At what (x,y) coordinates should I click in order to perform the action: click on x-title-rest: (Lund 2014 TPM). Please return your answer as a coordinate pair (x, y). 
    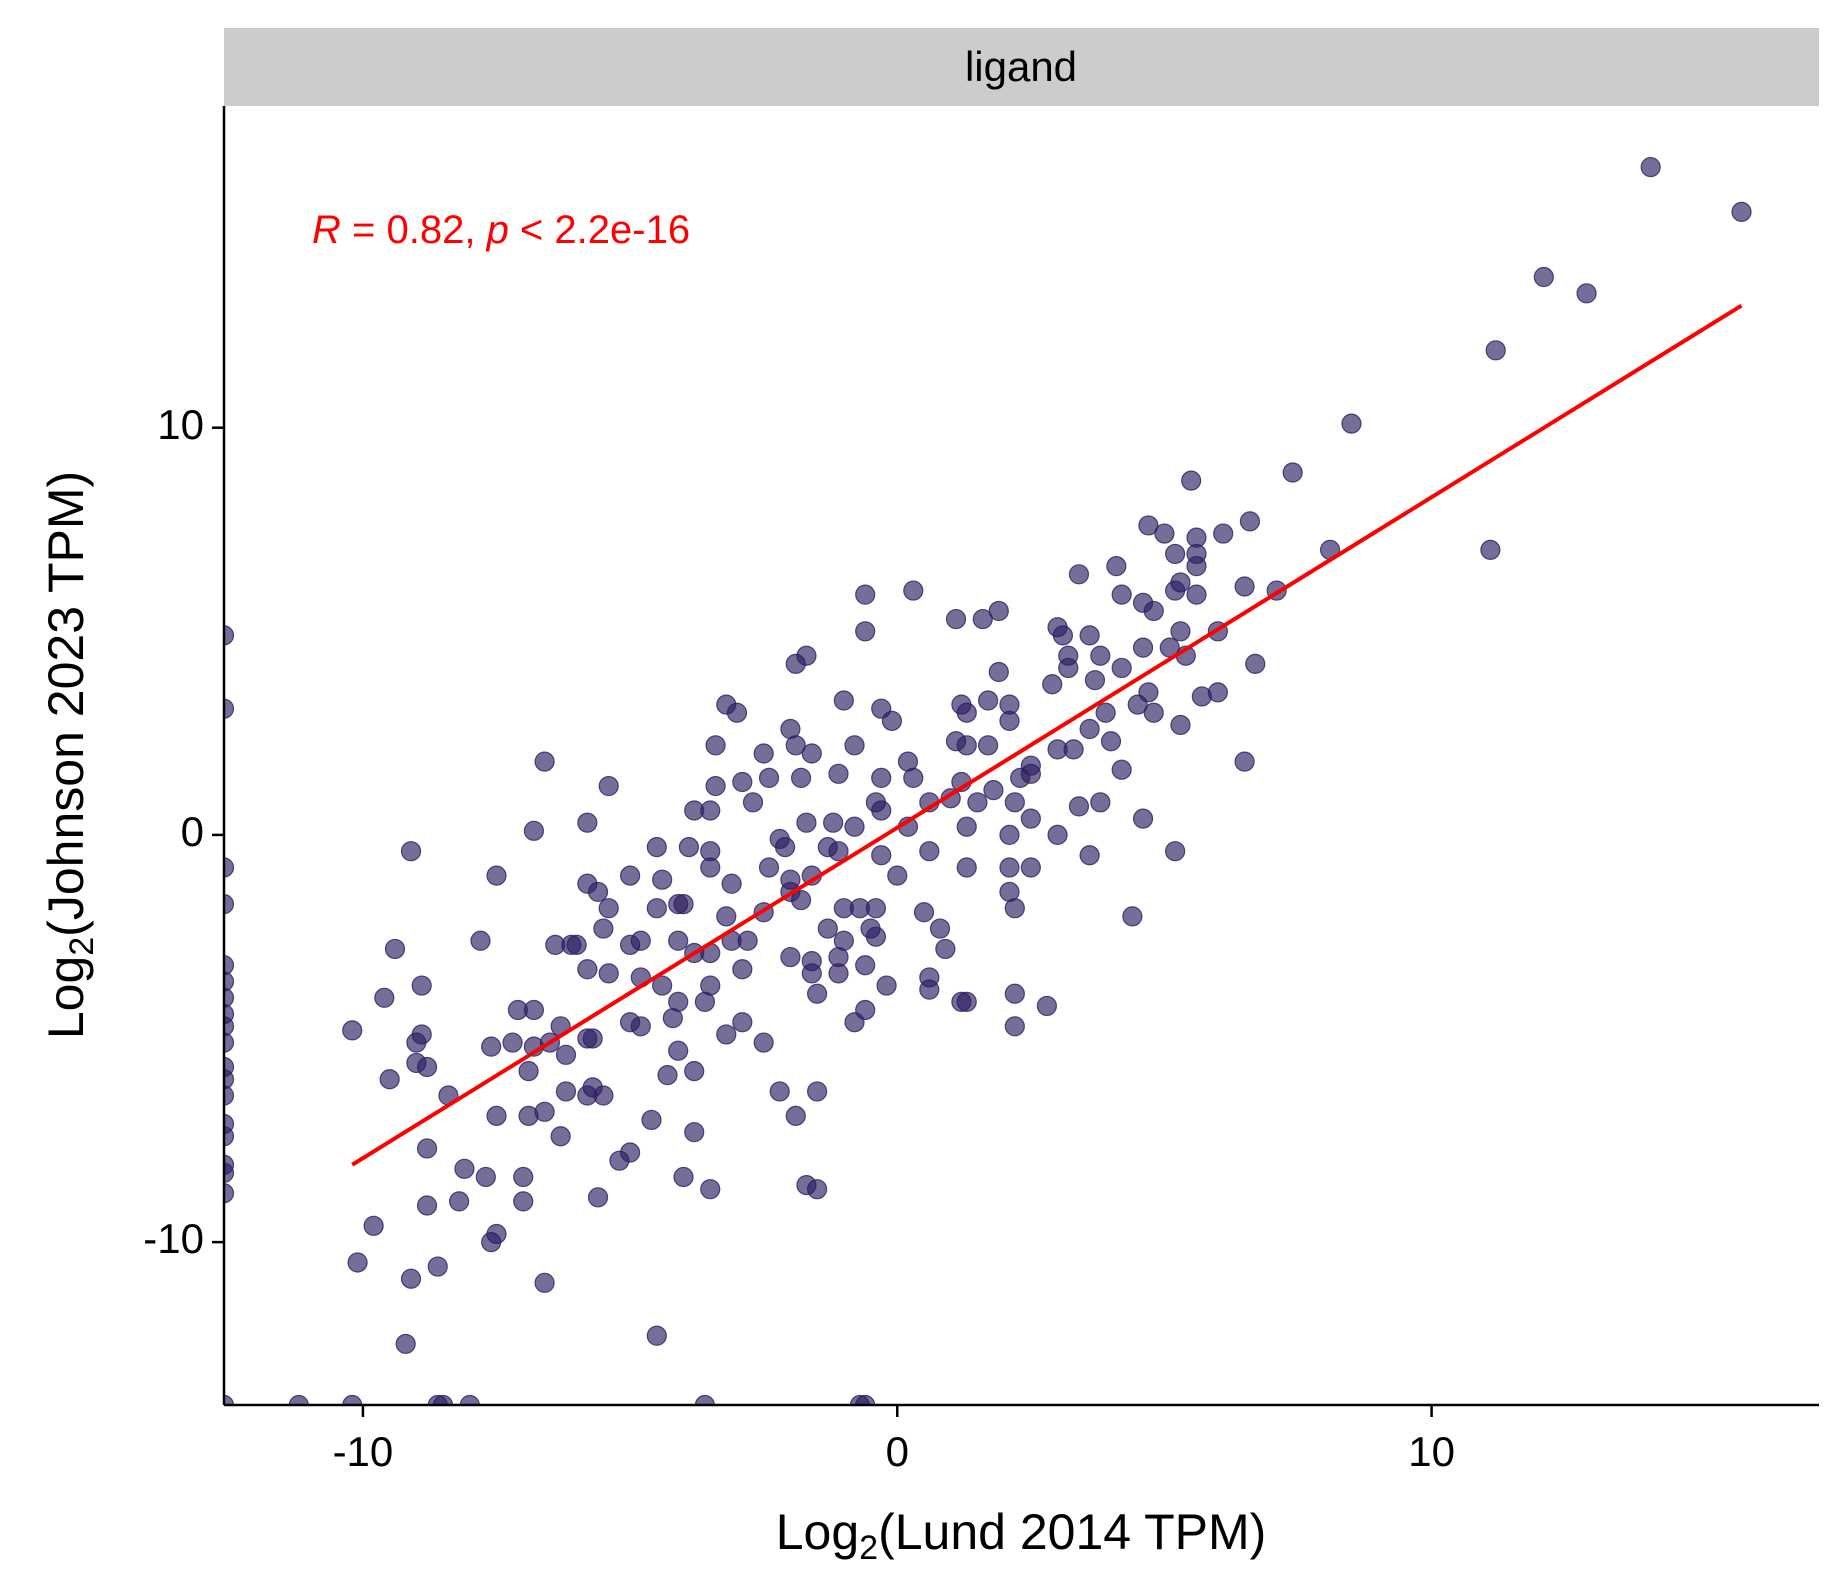
    Looking at the image, I should click on (1072, 1532).